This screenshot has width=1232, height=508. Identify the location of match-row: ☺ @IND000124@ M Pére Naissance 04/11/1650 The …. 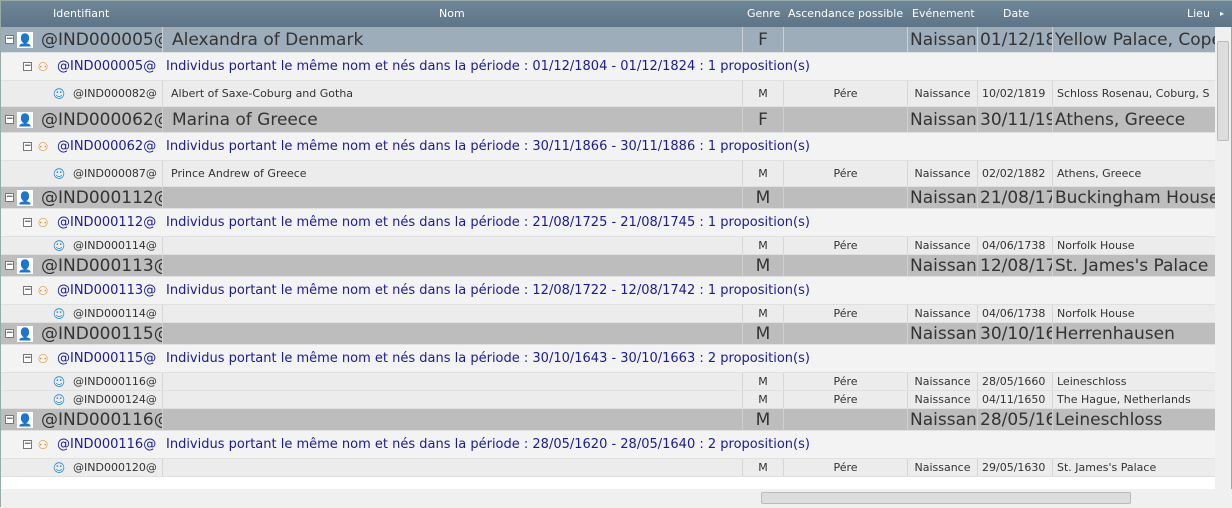
(609, 400).